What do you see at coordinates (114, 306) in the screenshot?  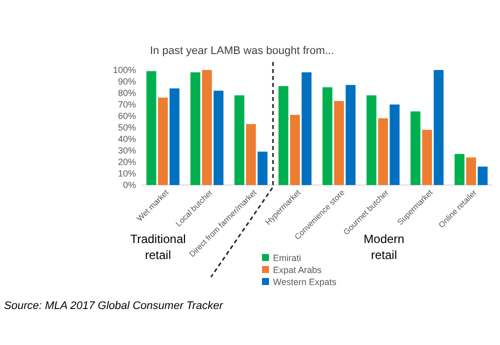 I see `source-note: Source: MLA 2017 Global Consumer Tracker` at bounding box center [114, 306].